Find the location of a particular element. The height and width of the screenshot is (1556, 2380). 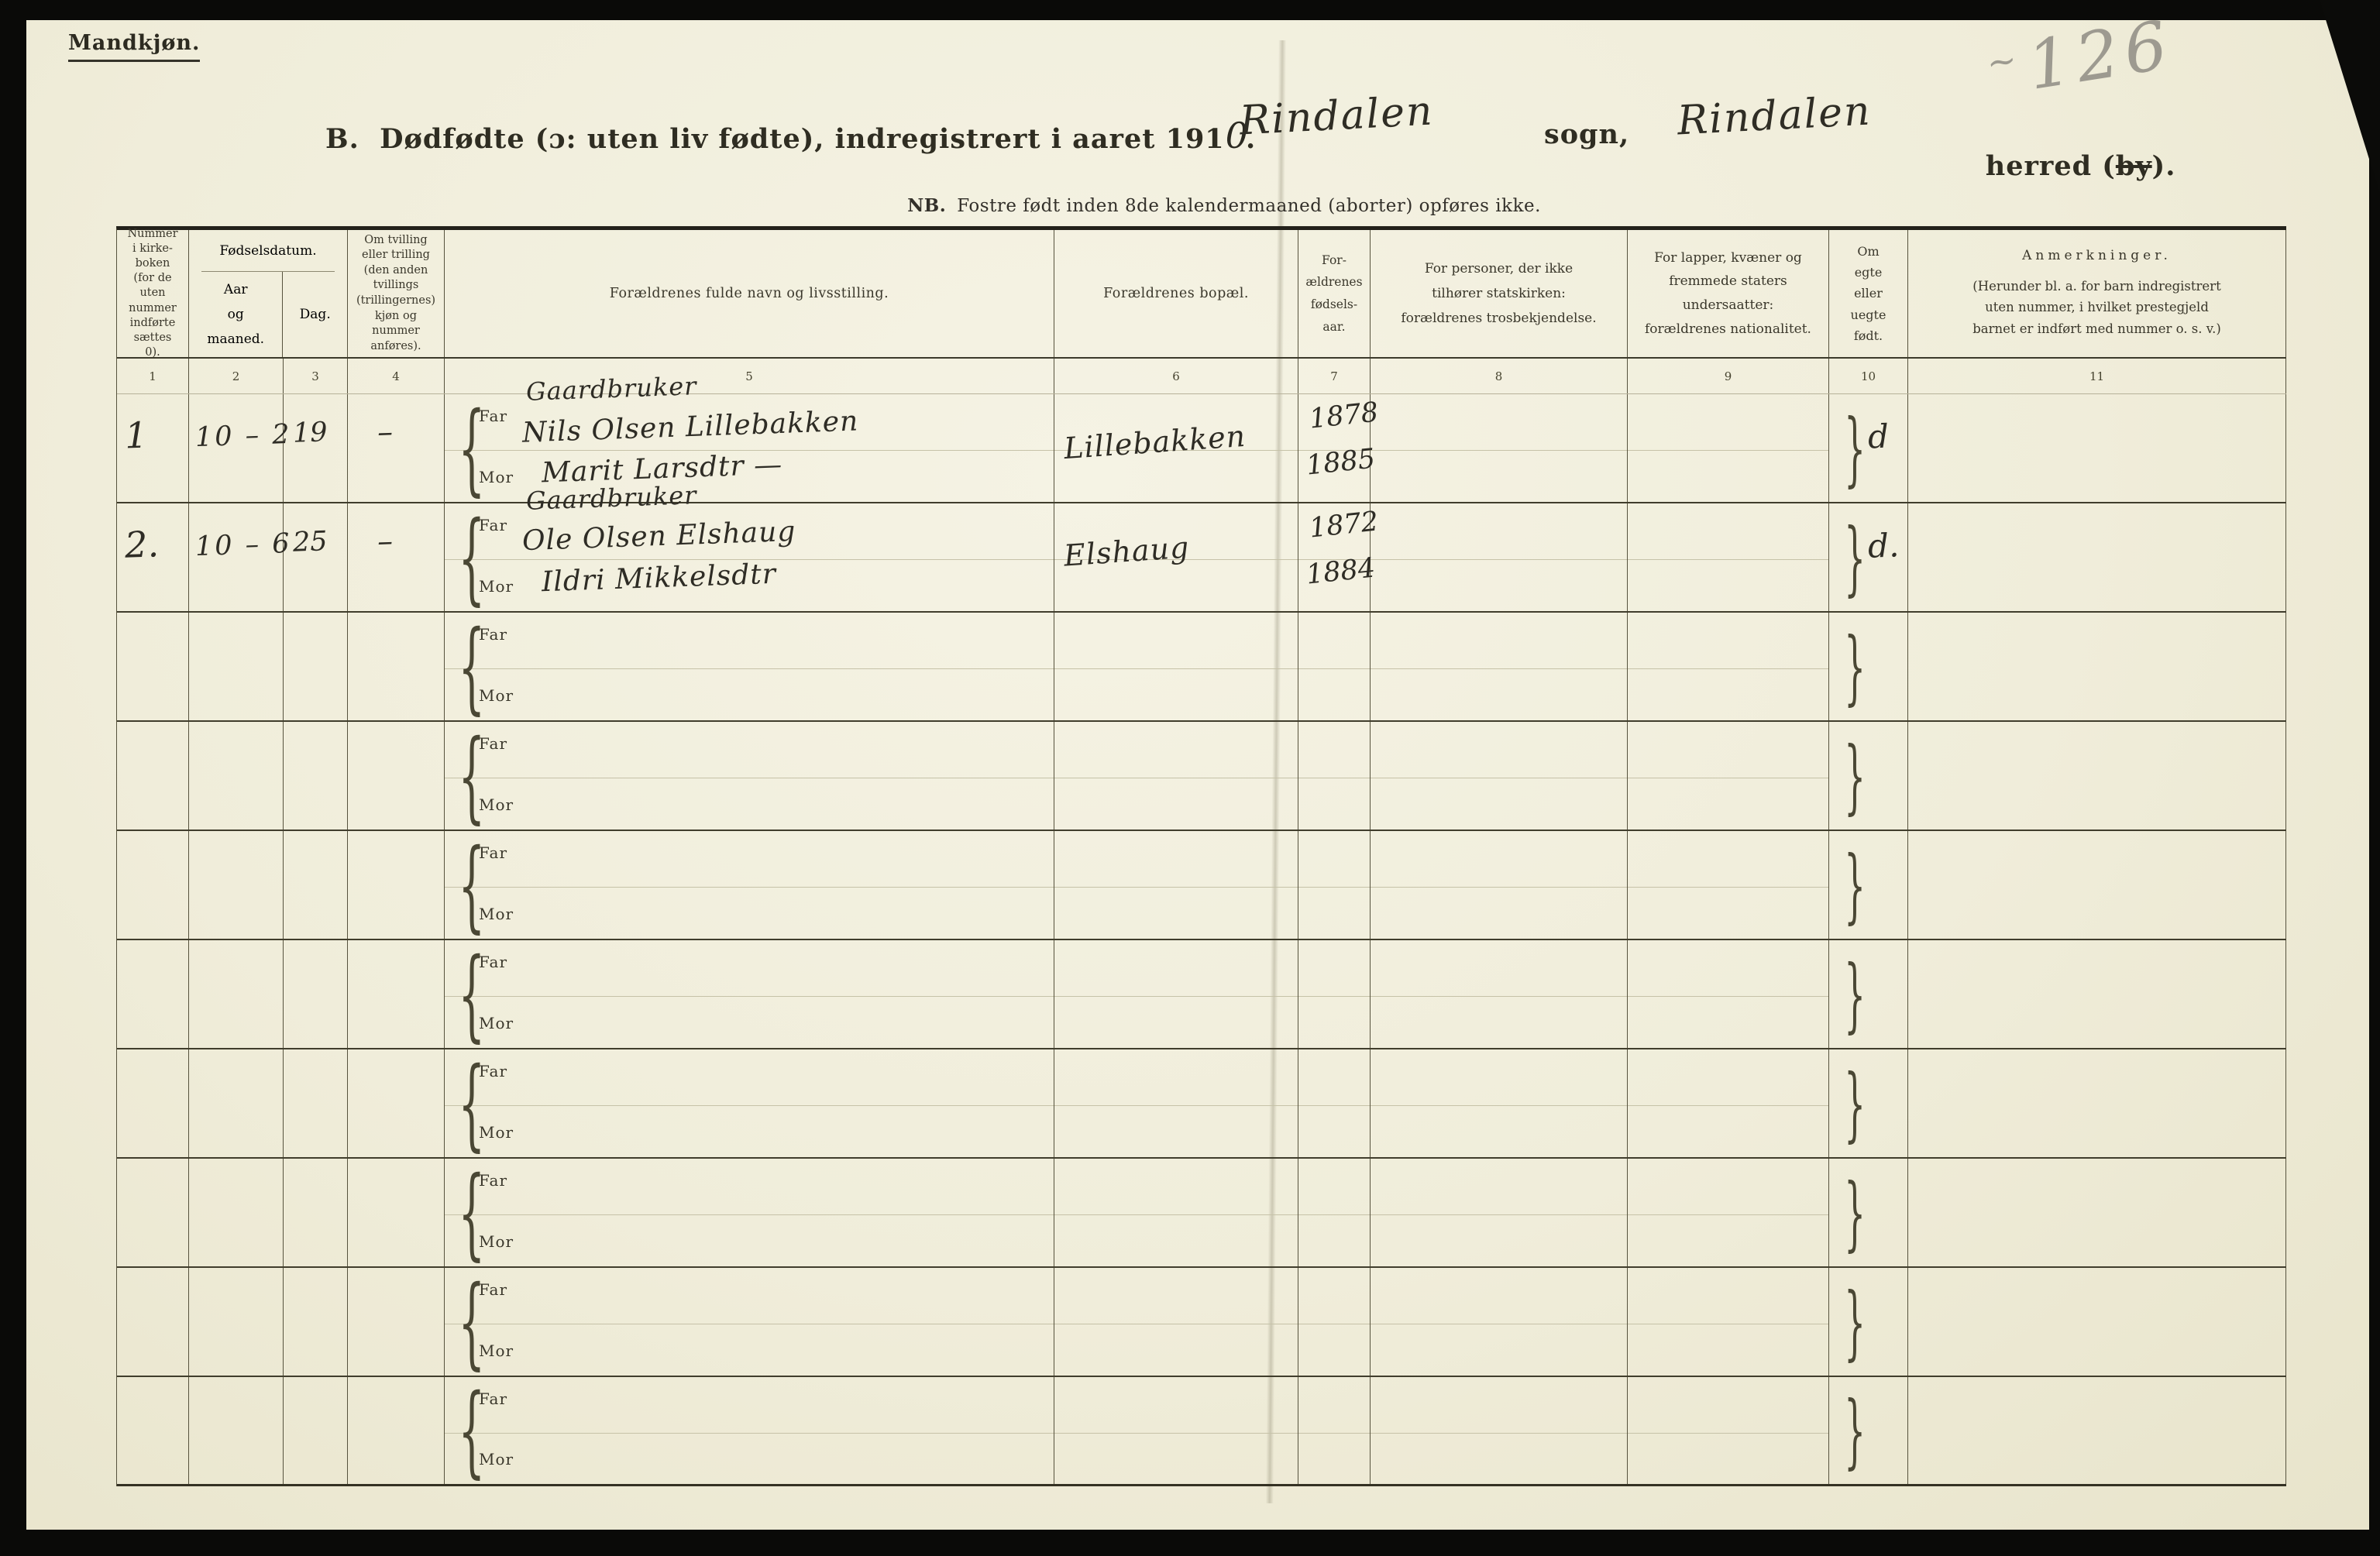

cell-residence: Lillebakken is located at coordinates (1176, 448).